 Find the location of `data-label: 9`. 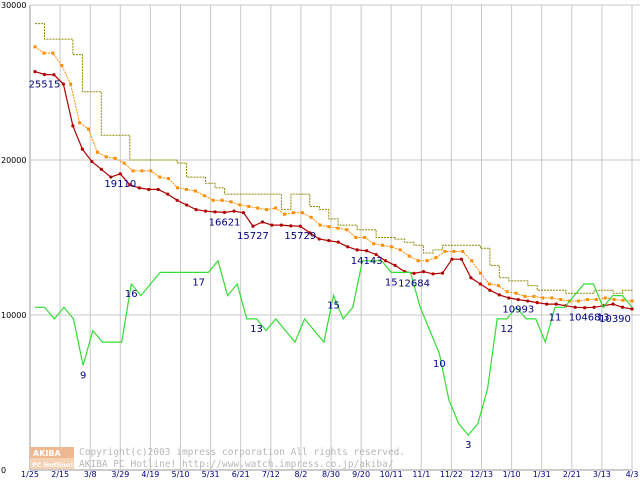

data-label: 9 is located at coordinates (83, 375).